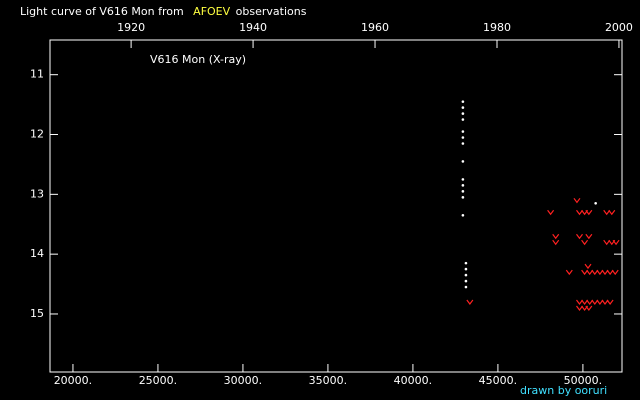  I want to click on x-tick-label: 20000., so click(73, 380).